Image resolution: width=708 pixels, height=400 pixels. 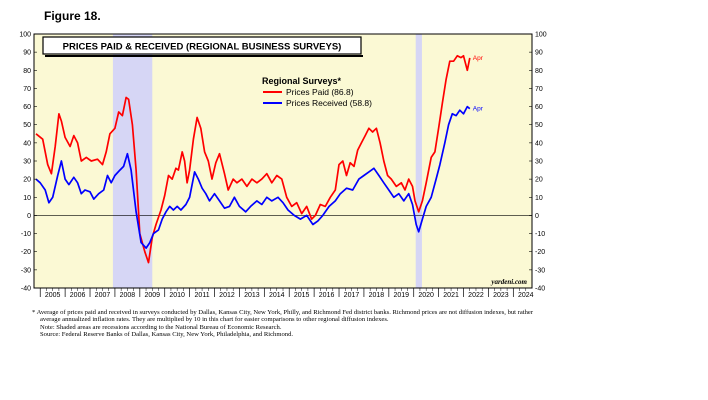 What do you see at coordinates (27, 125) in the screenshot?
I see `y-tick-label-left: 50` at bounding box center [27, 125].